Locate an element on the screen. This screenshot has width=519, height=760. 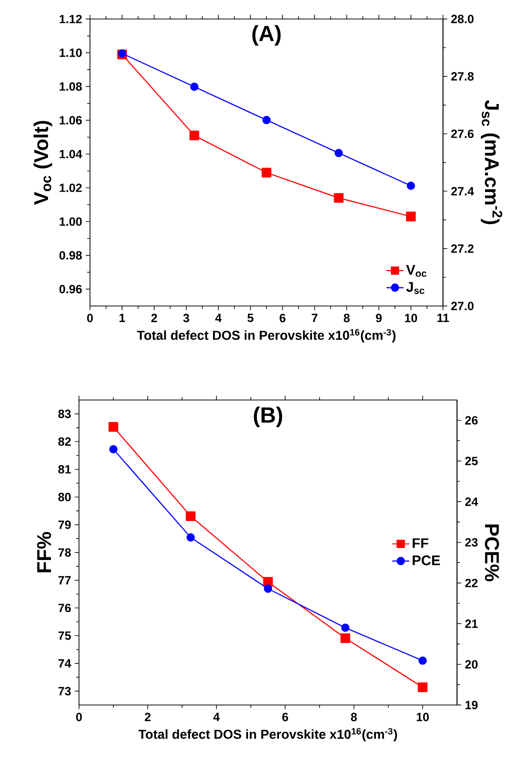
y2-tick-label: 23 is located at coordinates (471, 542).